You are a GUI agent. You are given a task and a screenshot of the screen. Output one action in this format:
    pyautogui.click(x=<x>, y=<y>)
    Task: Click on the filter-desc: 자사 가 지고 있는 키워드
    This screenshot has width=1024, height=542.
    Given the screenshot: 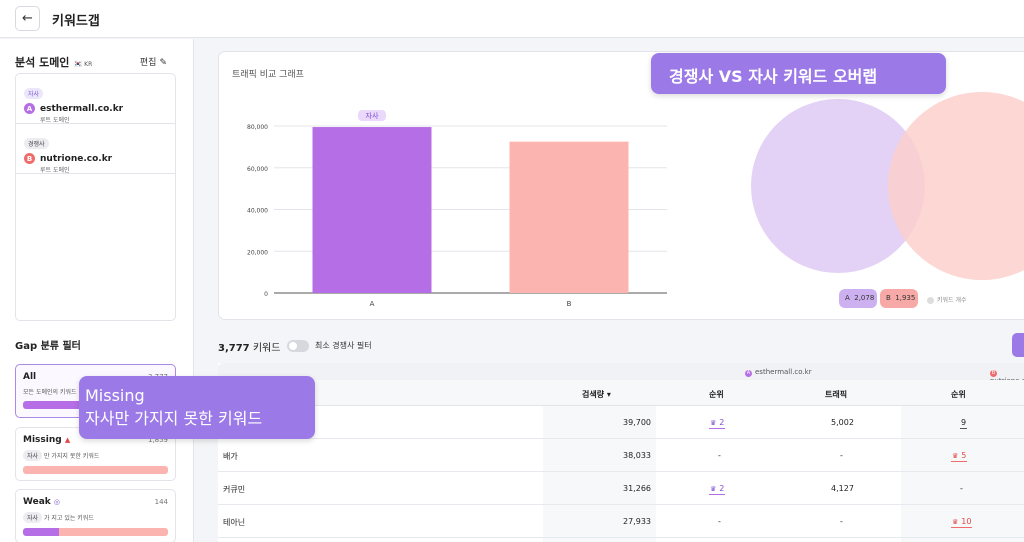 What is the action you would take?
    pyautogui.click(x=95, y=517)
    